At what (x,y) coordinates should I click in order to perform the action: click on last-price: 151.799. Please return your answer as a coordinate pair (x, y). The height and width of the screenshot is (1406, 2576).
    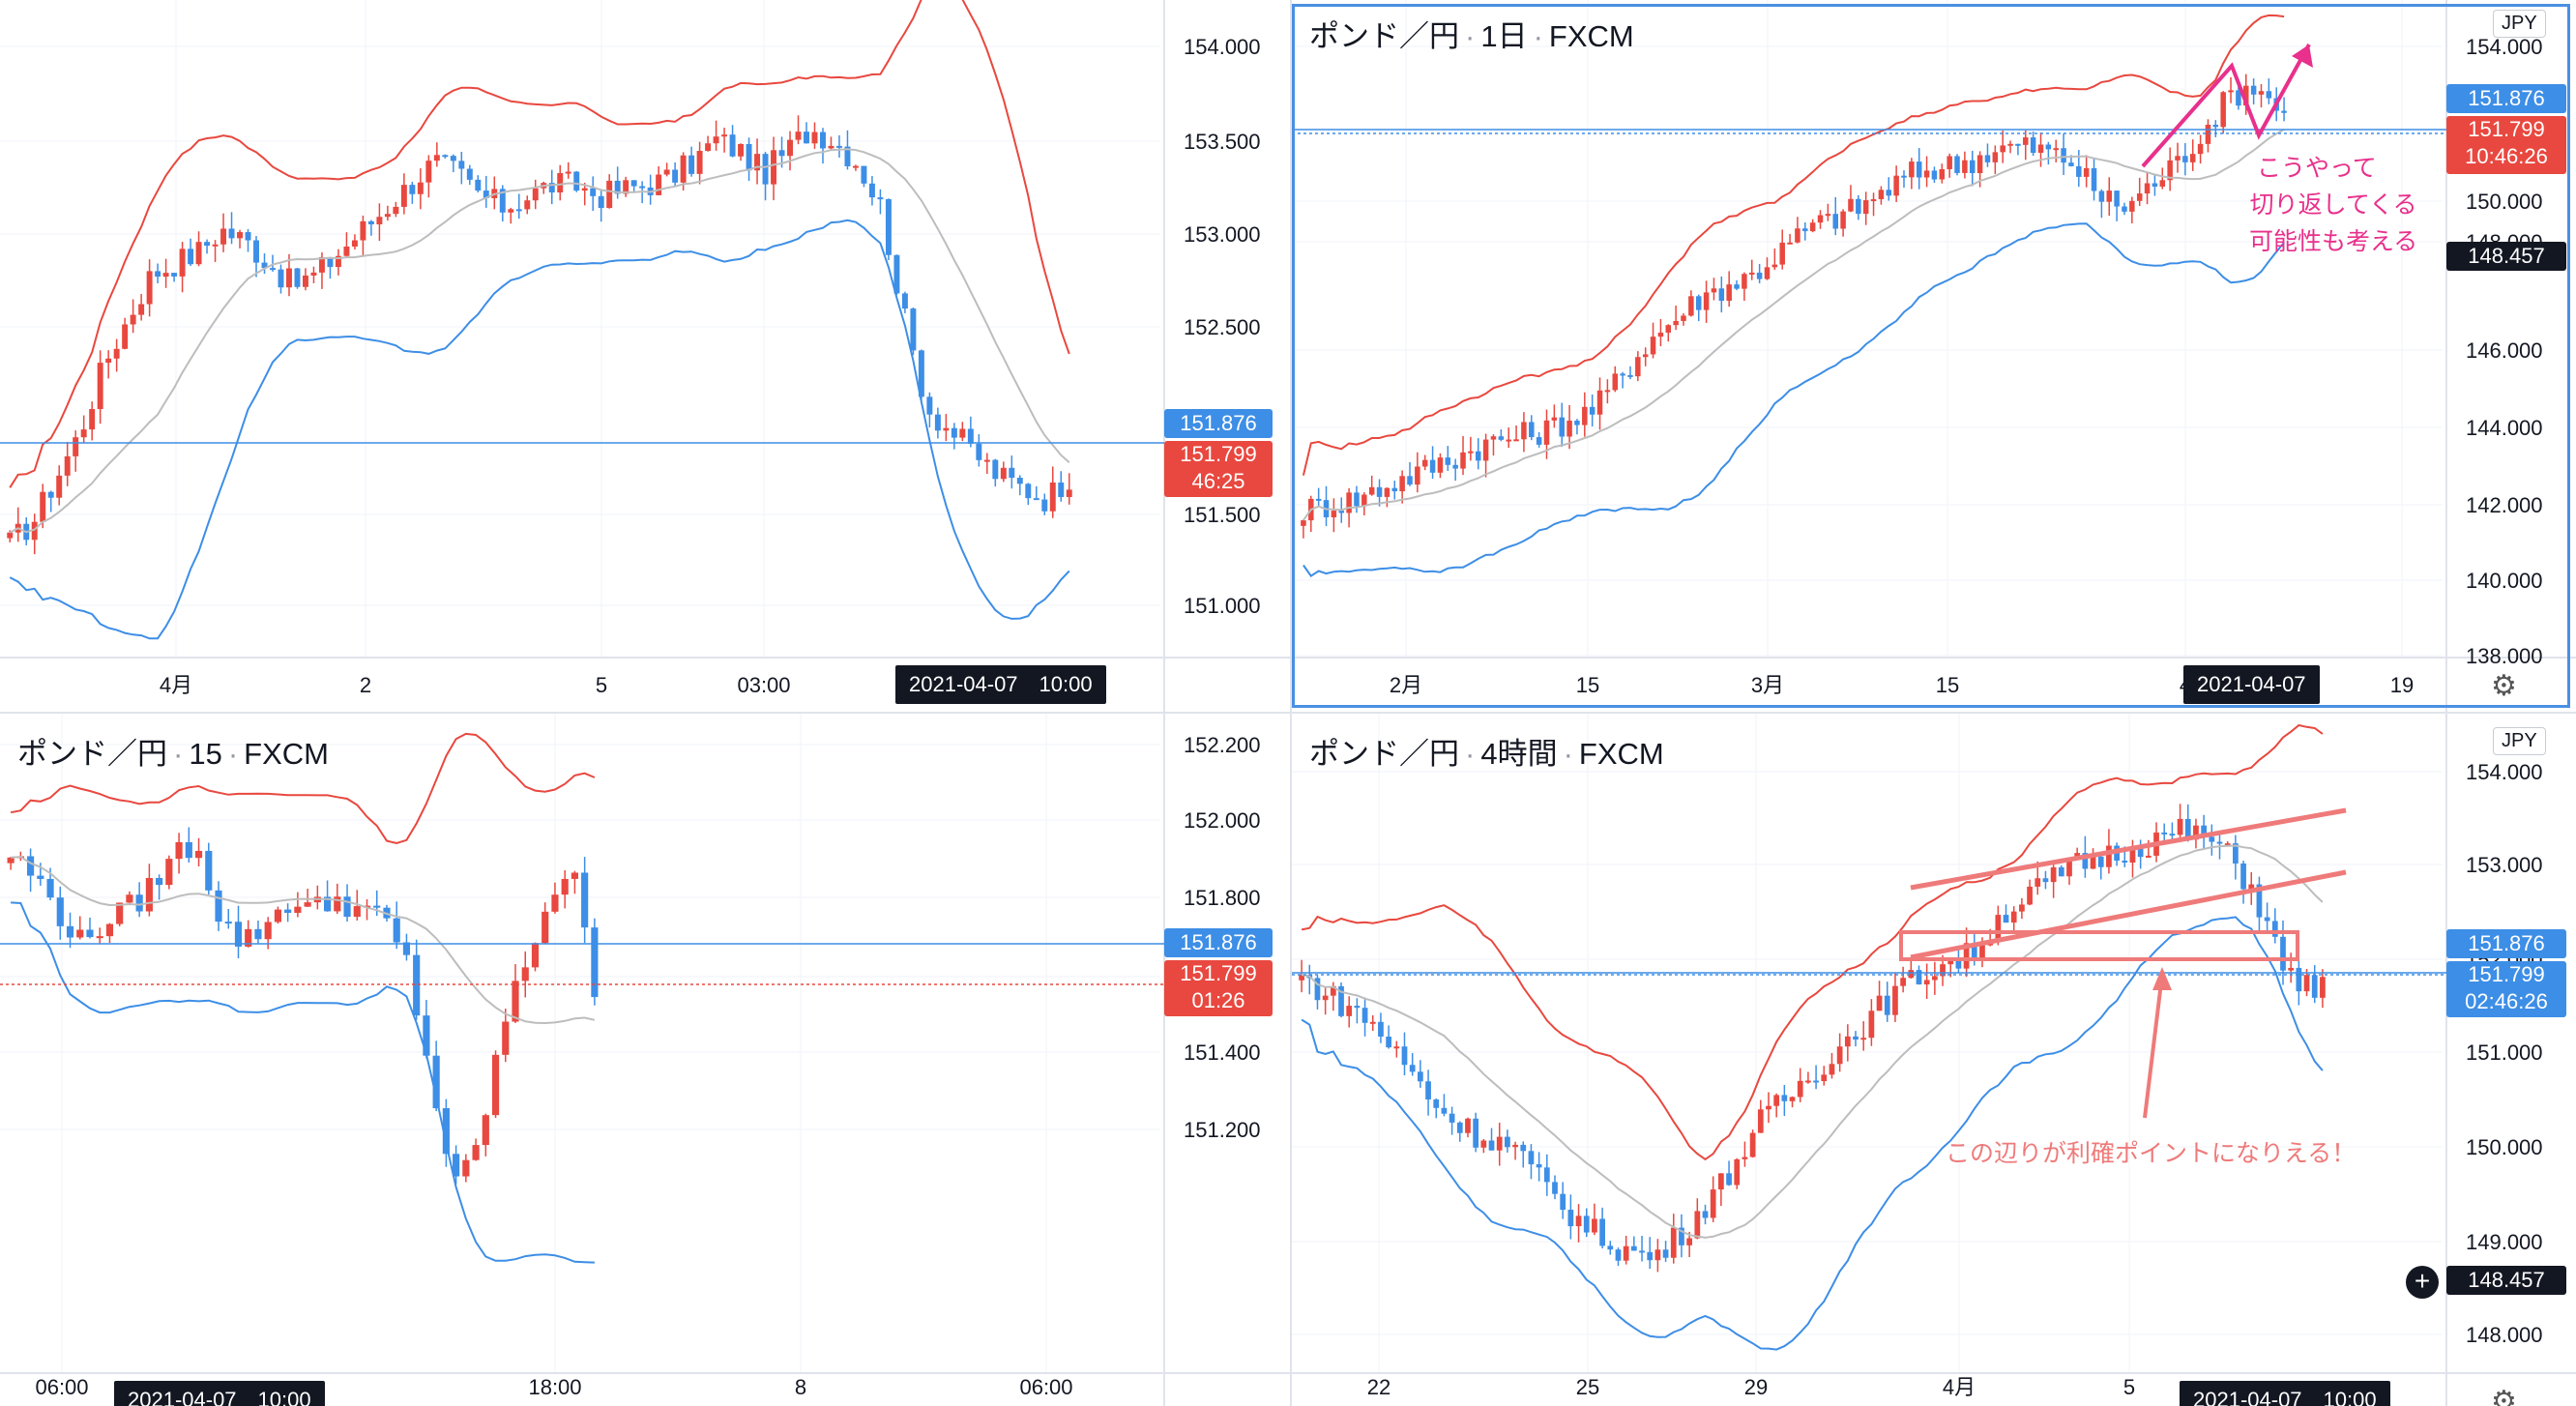
    Looking at the image, I should click on (1218, 973).